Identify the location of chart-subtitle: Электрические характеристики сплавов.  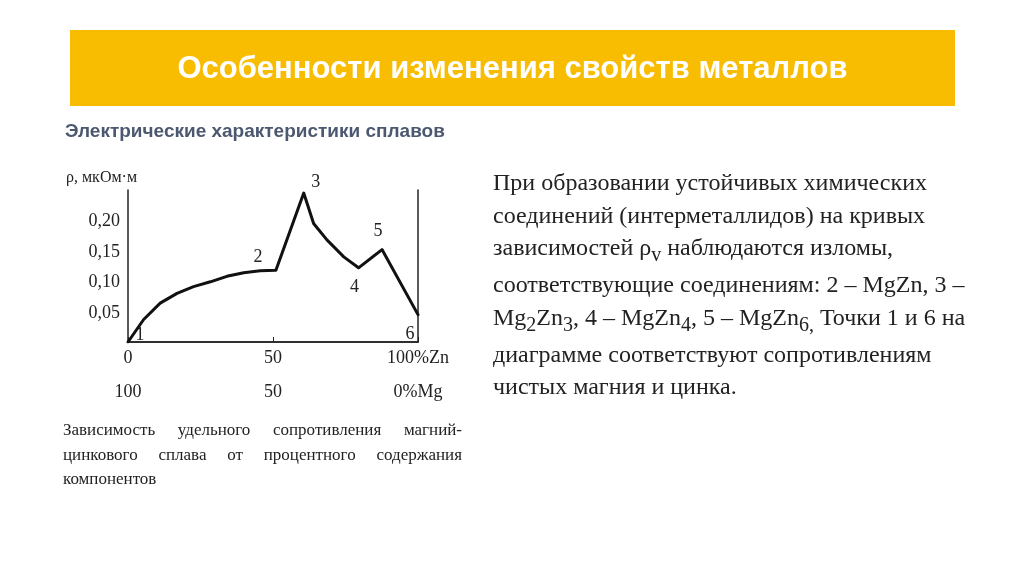
(255, 131).